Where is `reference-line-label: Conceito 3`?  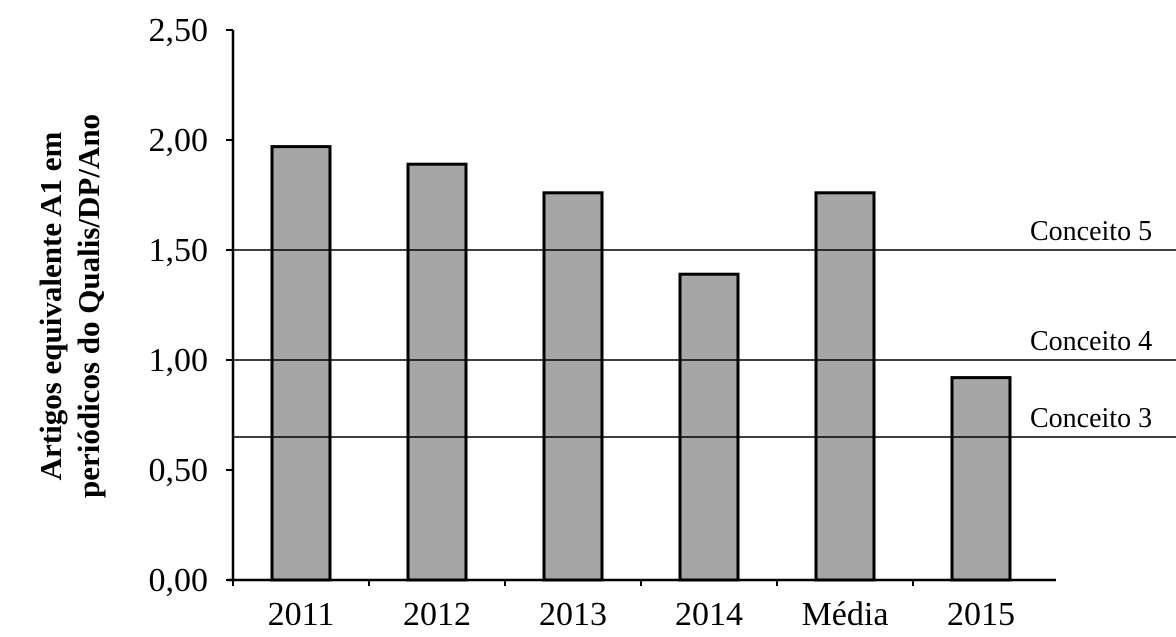 reference-line-label: Conceito 3 is located at coordinates (1091, 418).